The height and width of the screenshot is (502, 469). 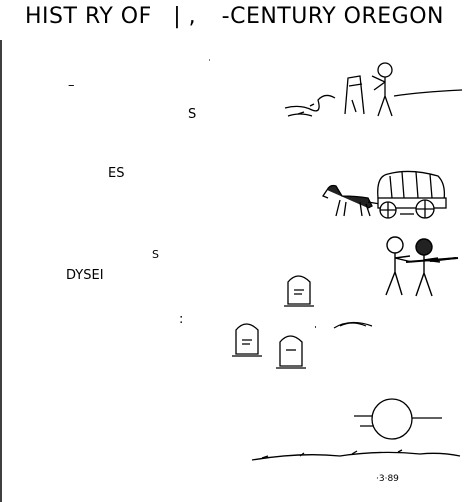 I want to click on text-fragment-s2: S, so click(x=155, y=254).